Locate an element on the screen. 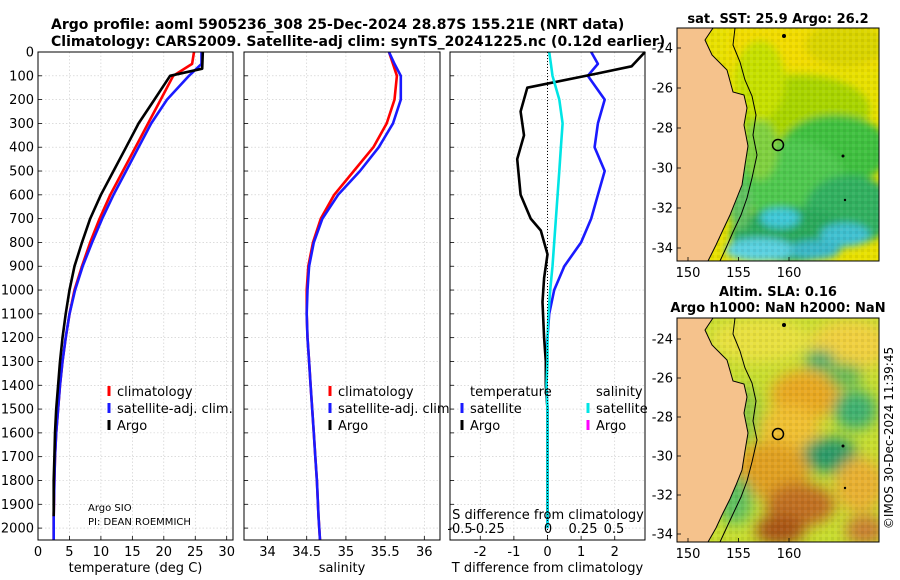  imos-watermark: ©IMOS 30-Dec-2024 11:39:45 is located at coordinates (889, 438).